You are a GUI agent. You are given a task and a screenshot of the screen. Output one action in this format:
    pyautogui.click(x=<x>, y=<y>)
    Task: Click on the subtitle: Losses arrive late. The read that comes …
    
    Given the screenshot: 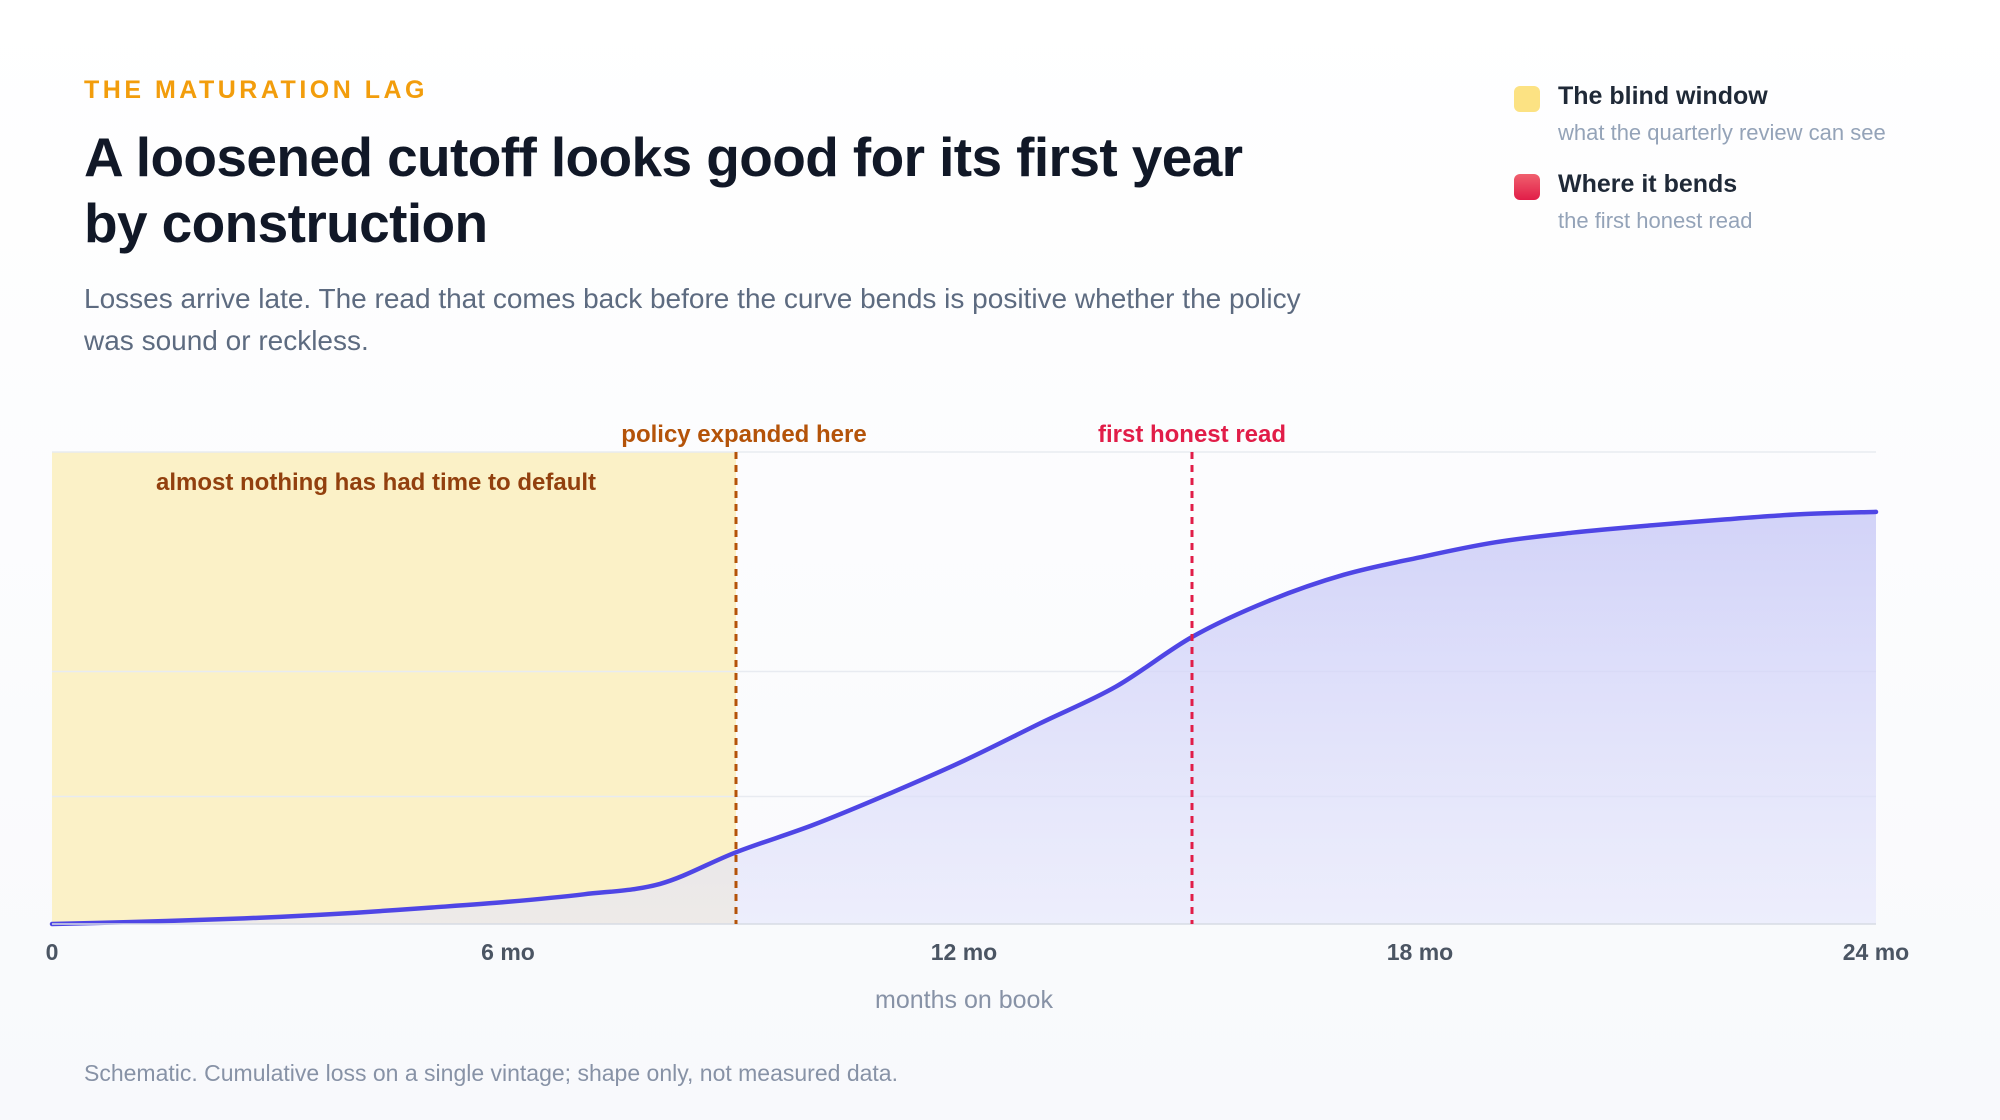 What is the action you would take?
    pyautogui.click(x=692, y=319)
    